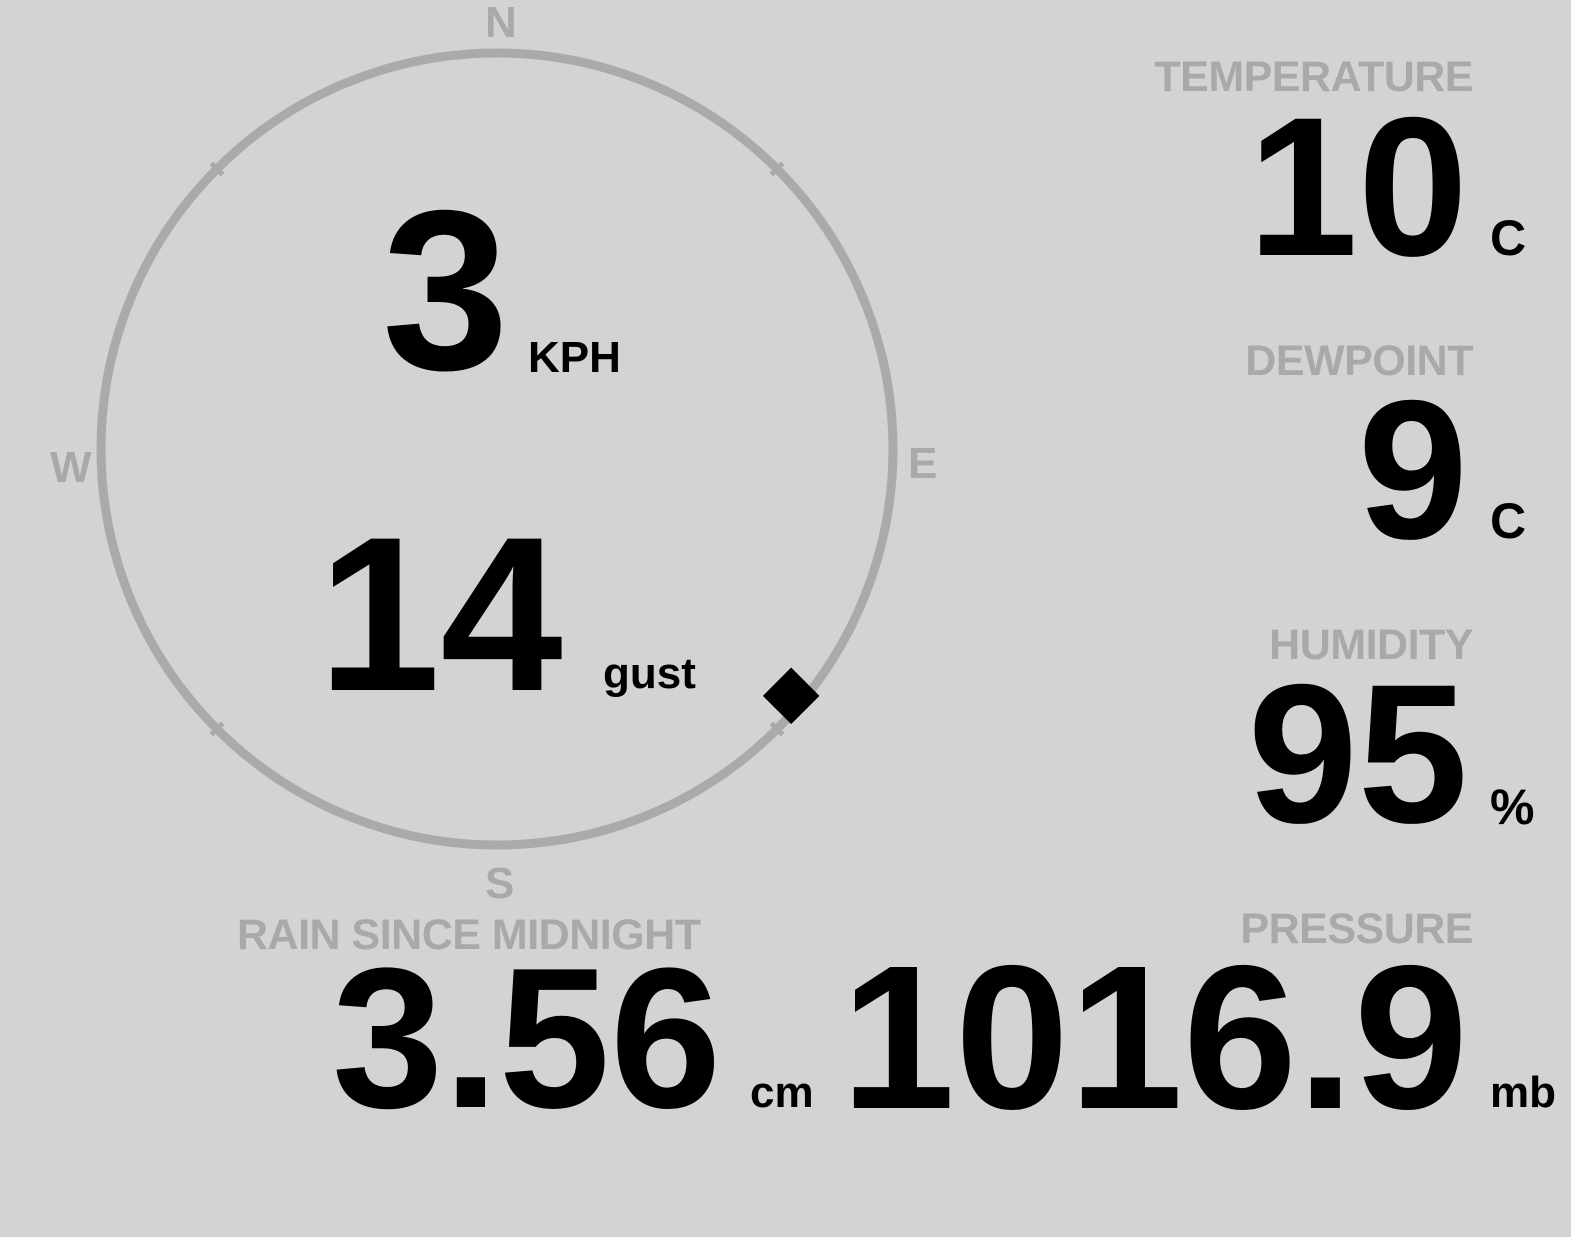  I want to click on compass-west-label: W, so click(71, 467).